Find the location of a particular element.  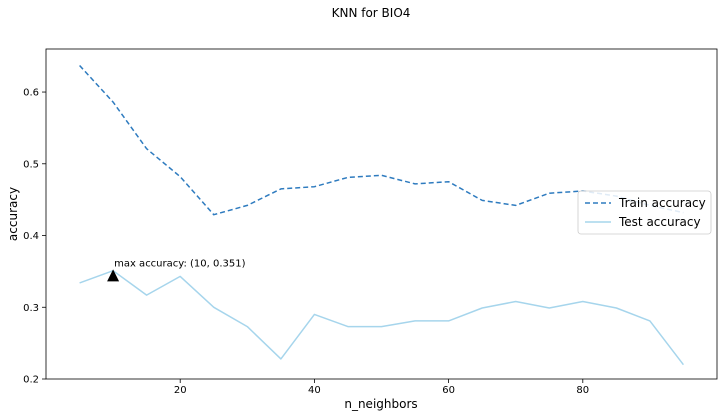

y-tick-label: 0.2 is located at coordinates (31, 380).